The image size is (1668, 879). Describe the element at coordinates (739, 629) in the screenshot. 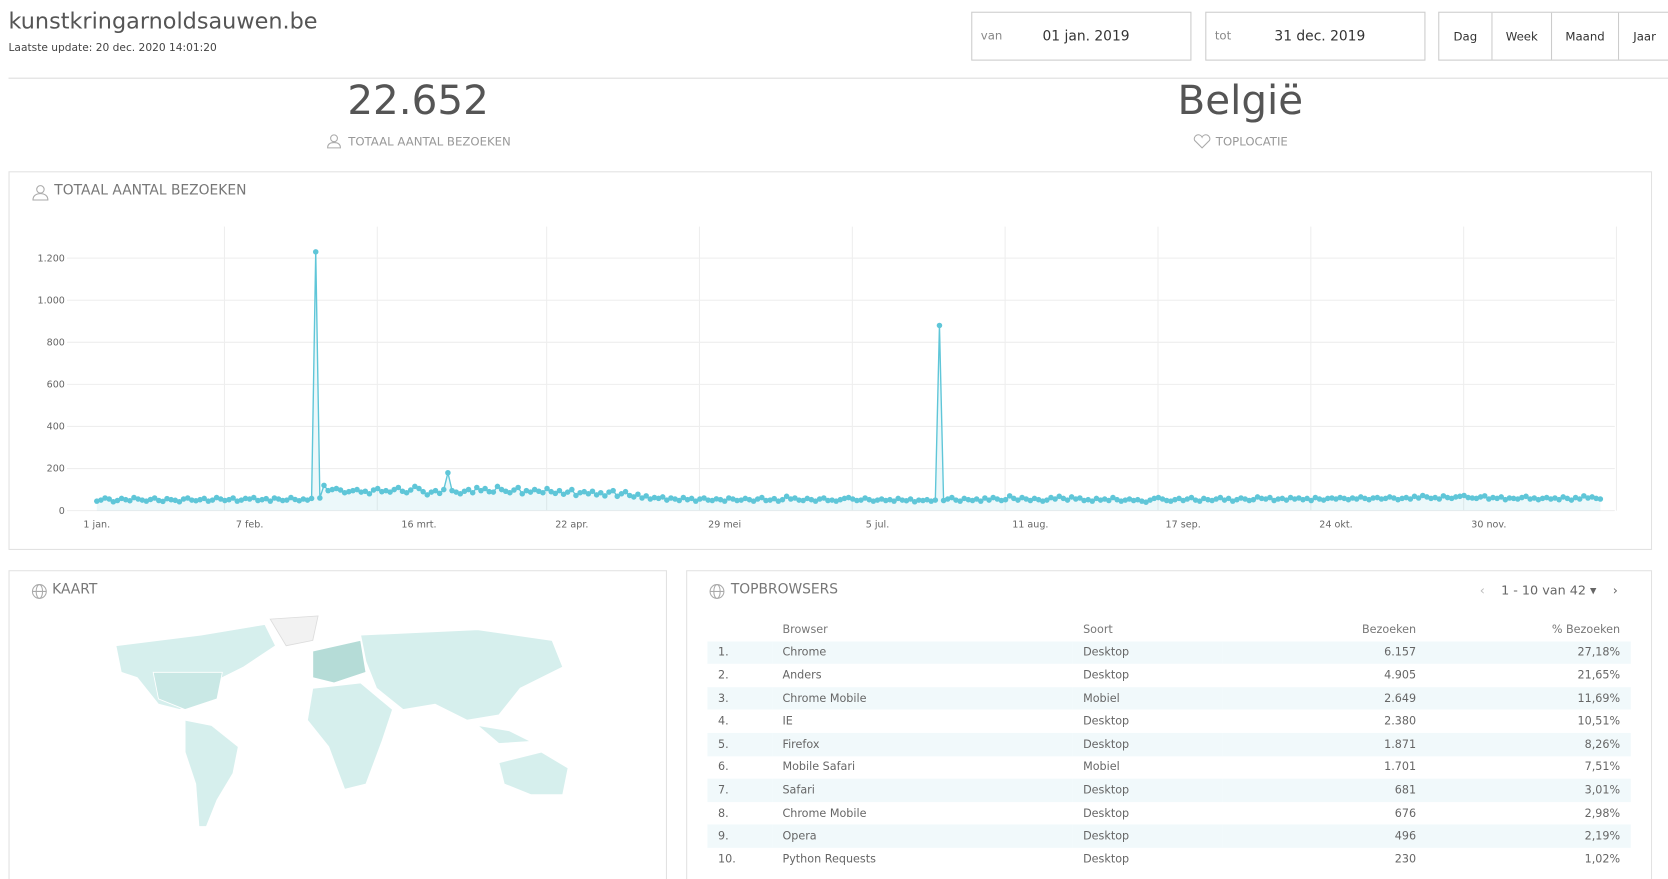

I see `header-cell` at that location.